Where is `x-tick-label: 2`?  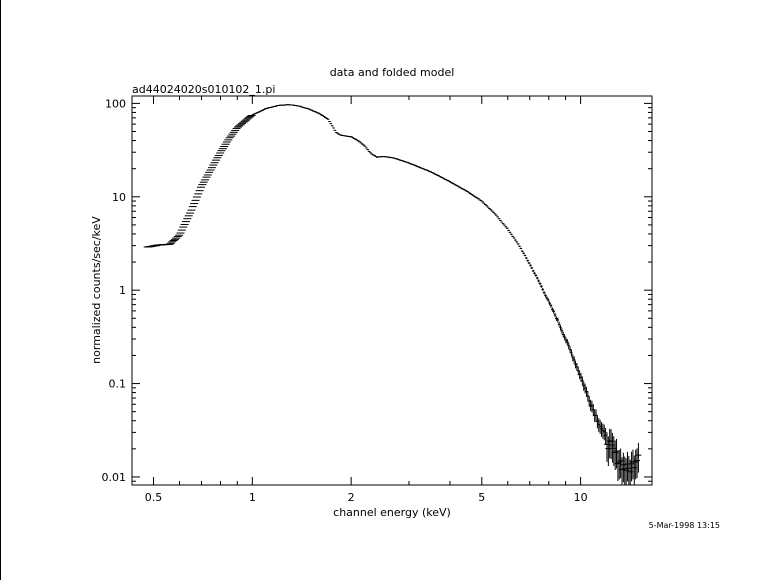
x-tick-label: 2 is located at coordinates (351, 497).